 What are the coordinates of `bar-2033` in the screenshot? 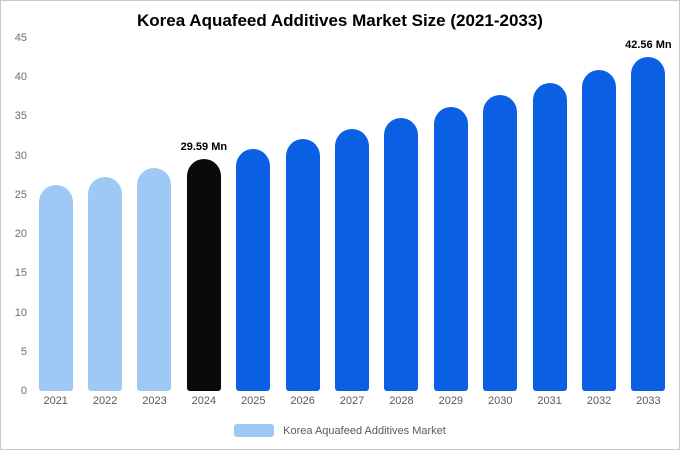 It's located at (648, 224).